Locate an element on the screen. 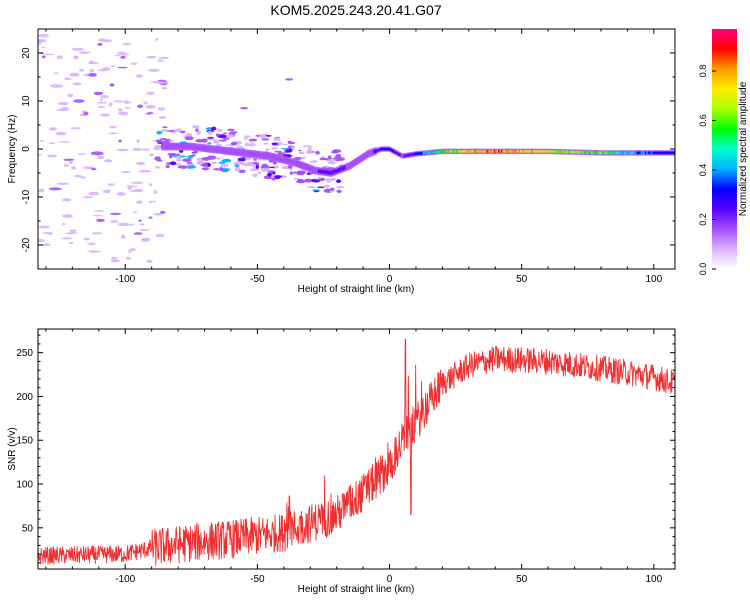  y-tick-label: 200 is located at coordinates (24, 397).